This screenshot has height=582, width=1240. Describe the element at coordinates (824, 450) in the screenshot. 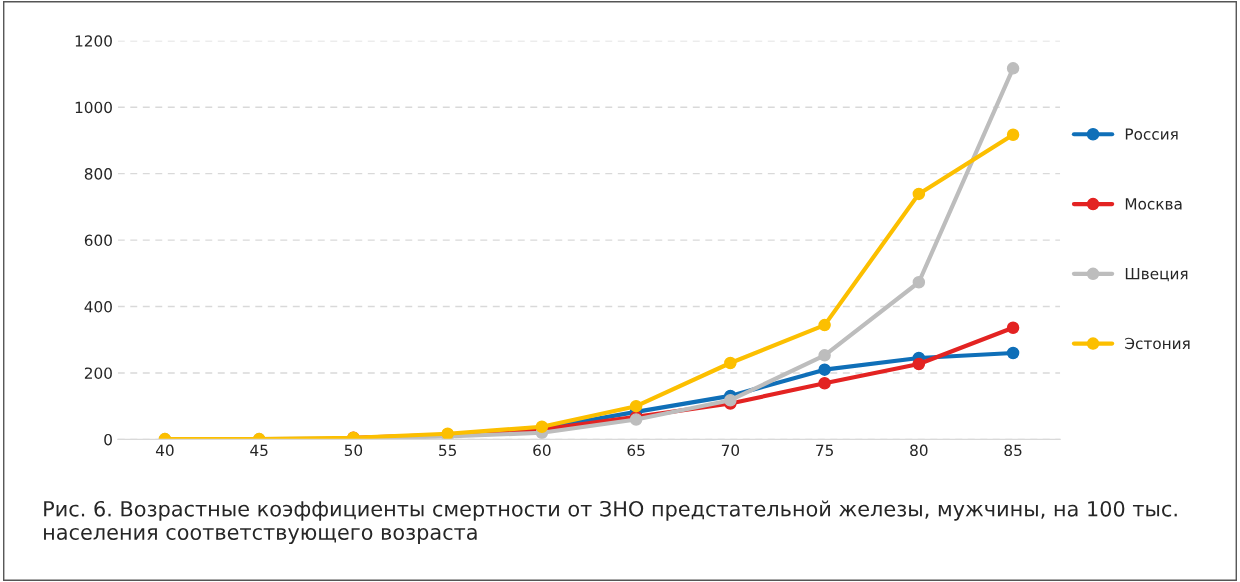

I see `x-tick-label: 75` at that location.